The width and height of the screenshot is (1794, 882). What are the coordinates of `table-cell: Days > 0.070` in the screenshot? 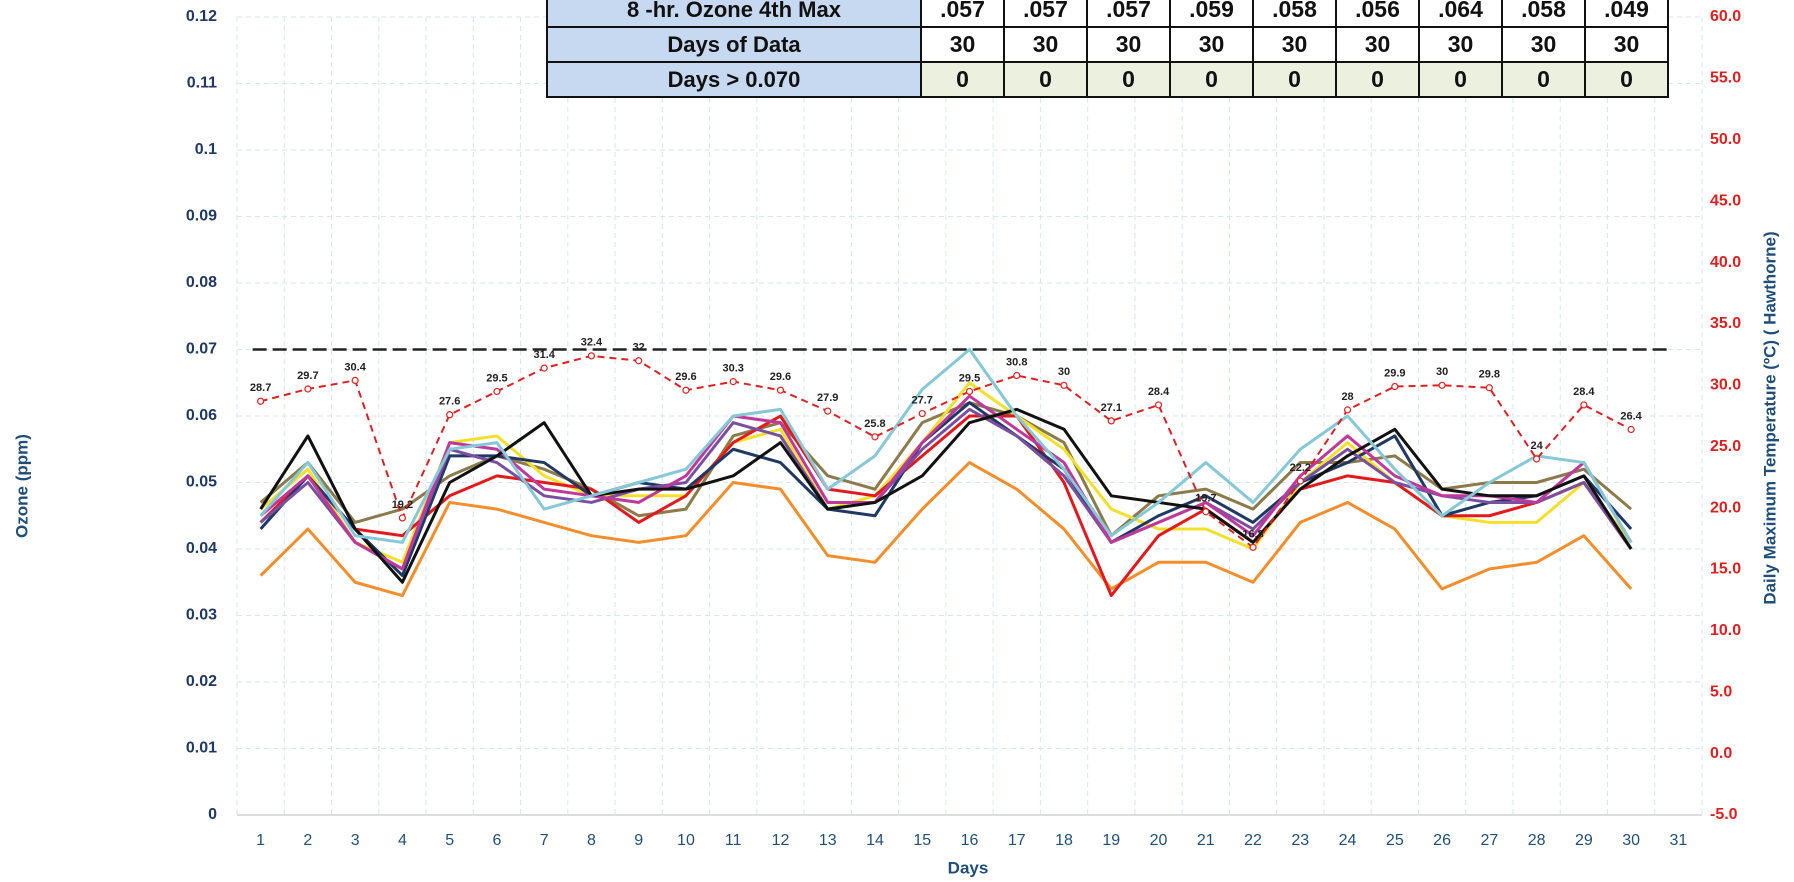 It's located at (734, 79).